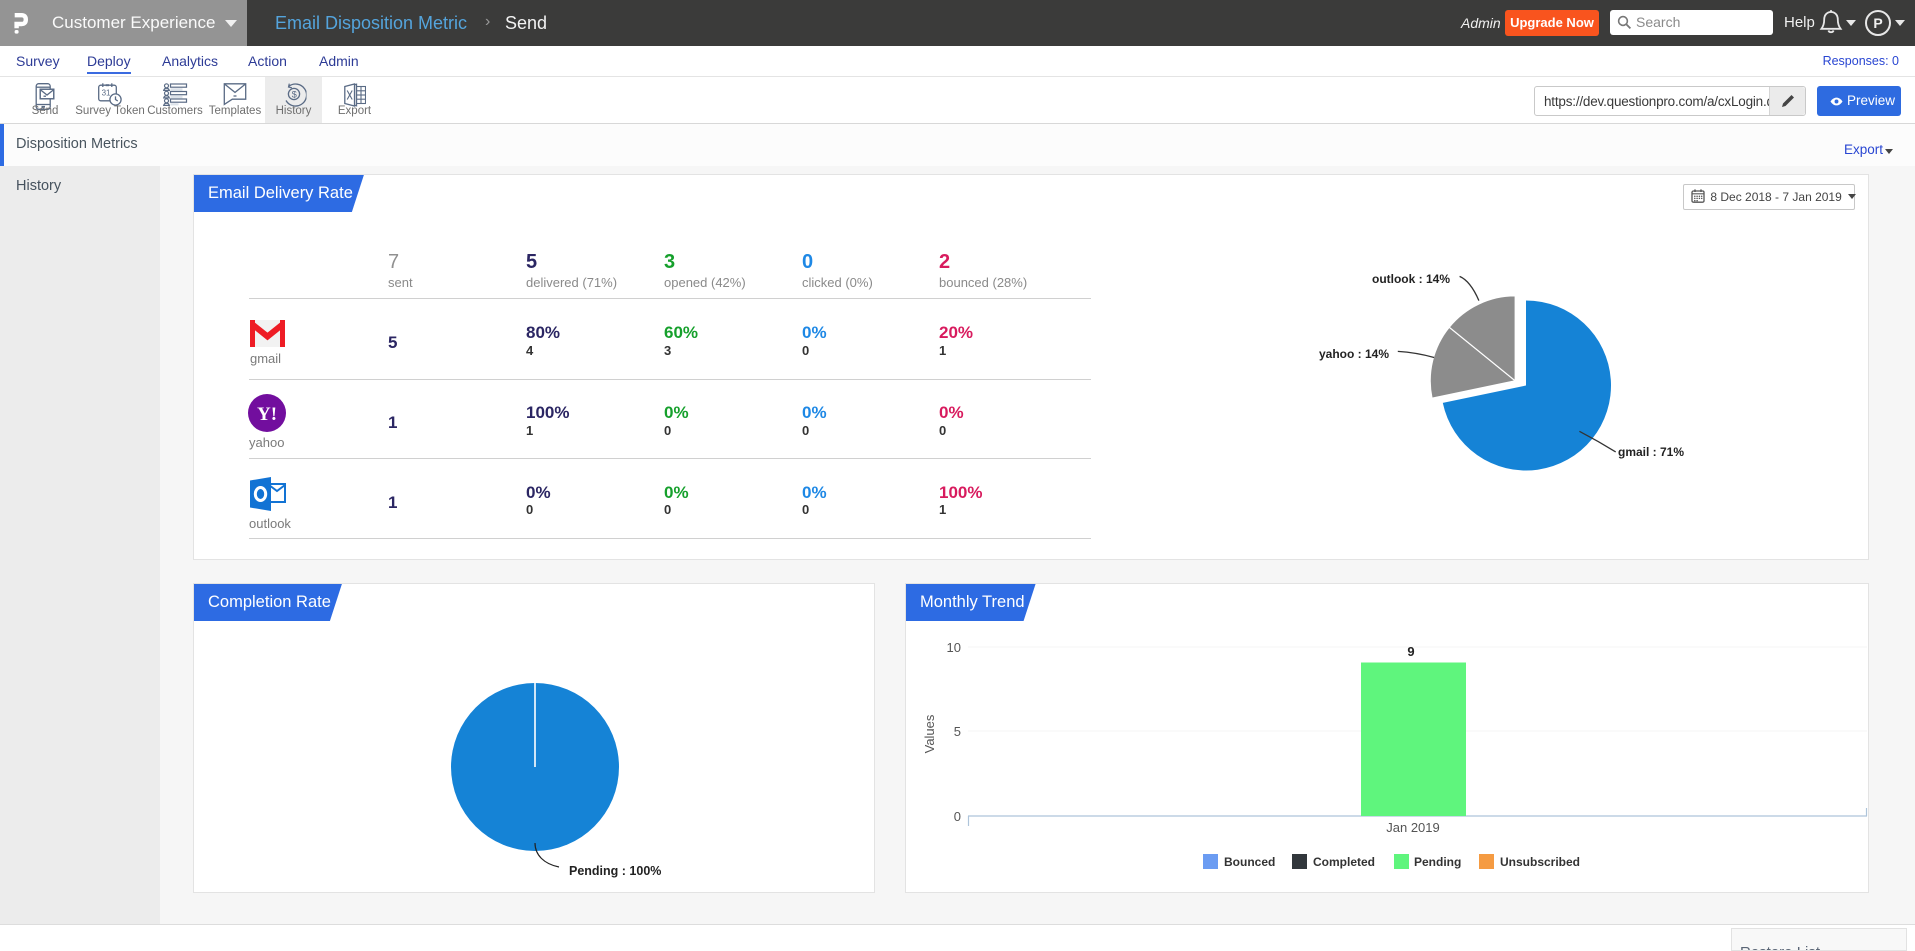  I want to click on svg-text: outlook : 14%, so click(1411, 279).